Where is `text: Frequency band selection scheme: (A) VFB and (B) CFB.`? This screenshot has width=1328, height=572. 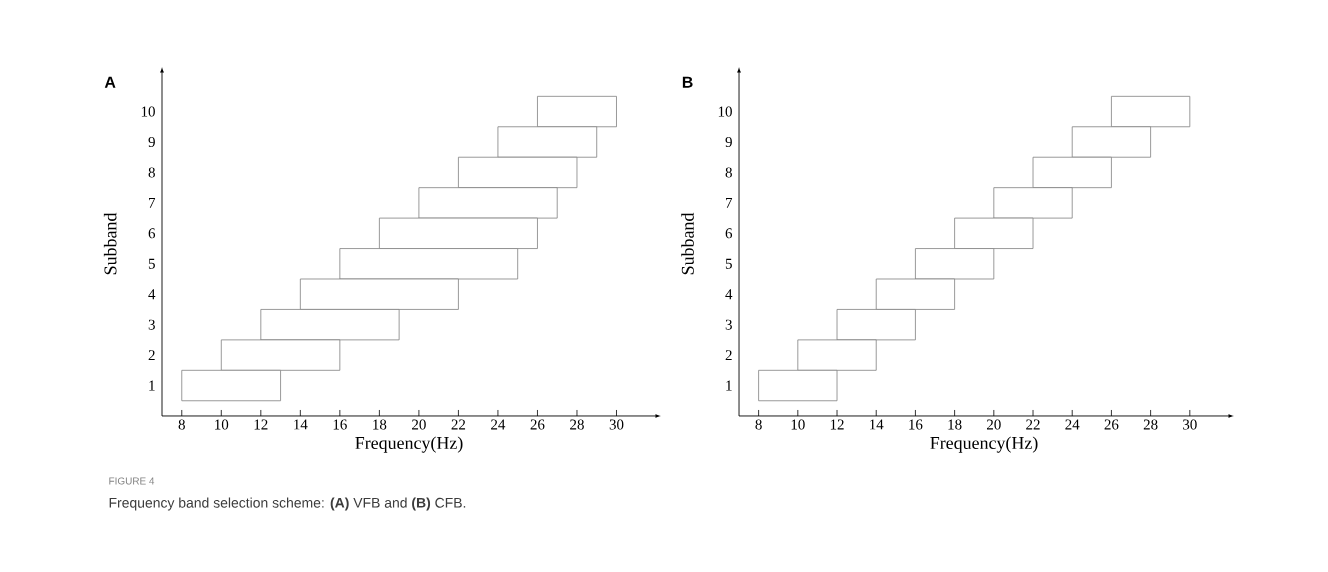 text: Frequency band selection scheme: (A) VFB and (B) CFB. is located at coordinates (287, 504).